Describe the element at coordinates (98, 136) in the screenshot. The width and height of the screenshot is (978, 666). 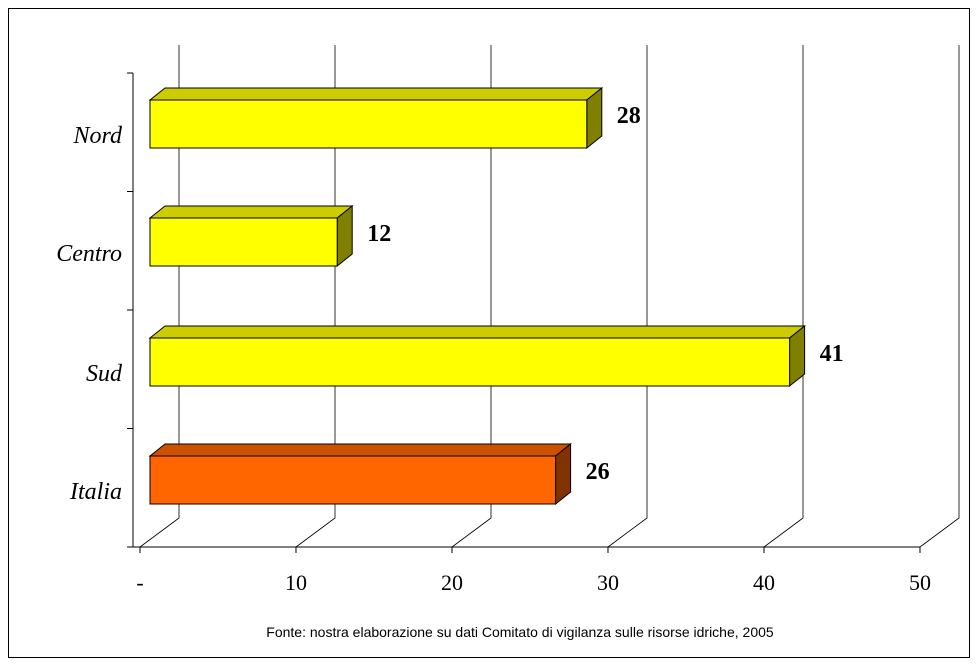
I see `category-label: Nord` at that location.